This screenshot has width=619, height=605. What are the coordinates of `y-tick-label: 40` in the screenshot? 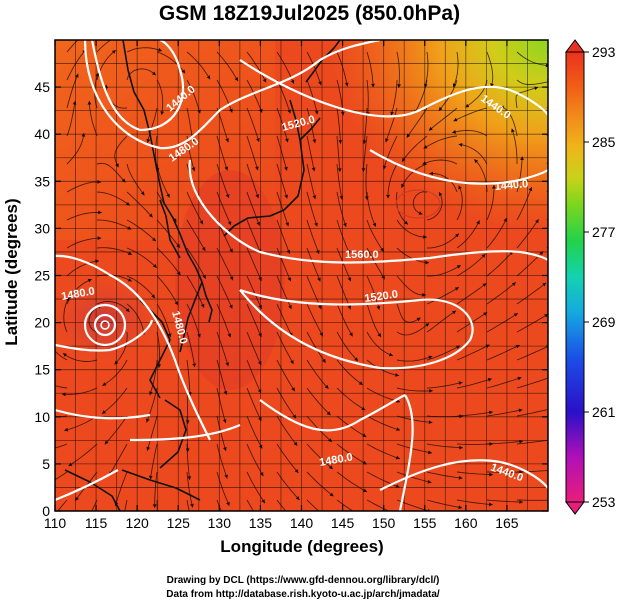 It's located at (42, 134).